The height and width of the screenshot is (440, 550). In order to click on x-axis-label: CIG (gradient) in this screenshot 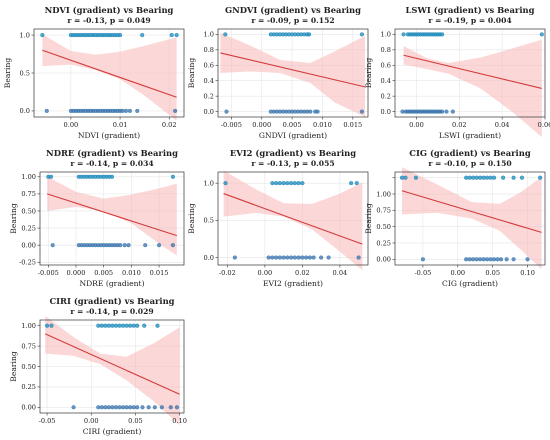, I will do `click(470, 283)`.